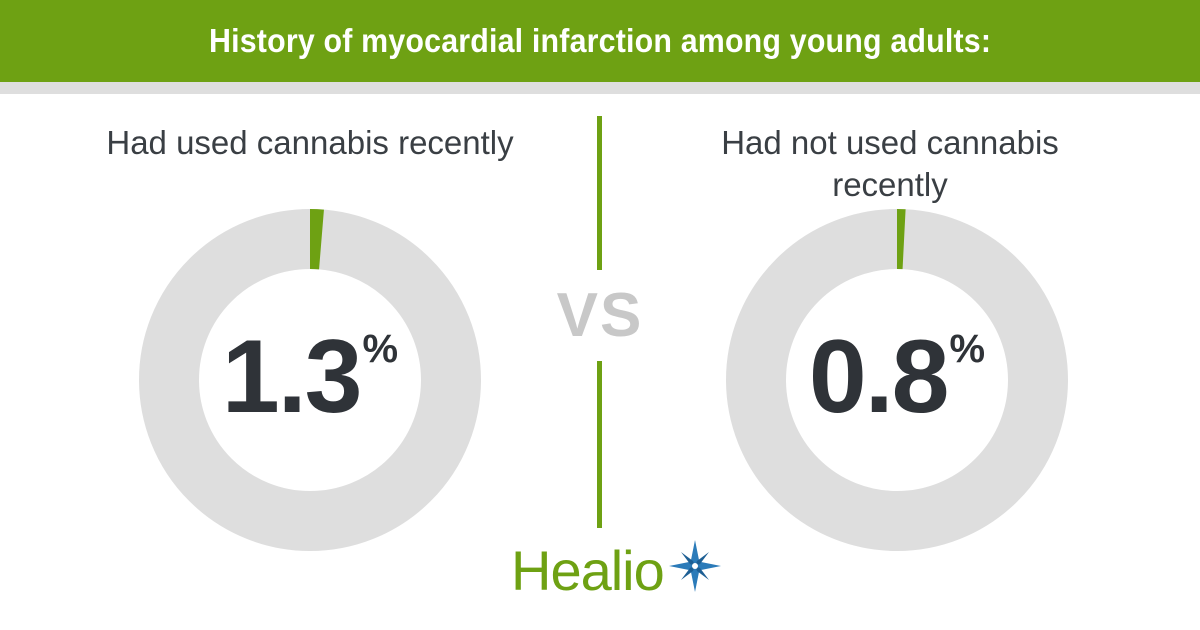 This screenshot has height=630, width=1200. Describe the element at coordinates (695, 566) in the screenshot. I see `healio-star-icon` at that location.